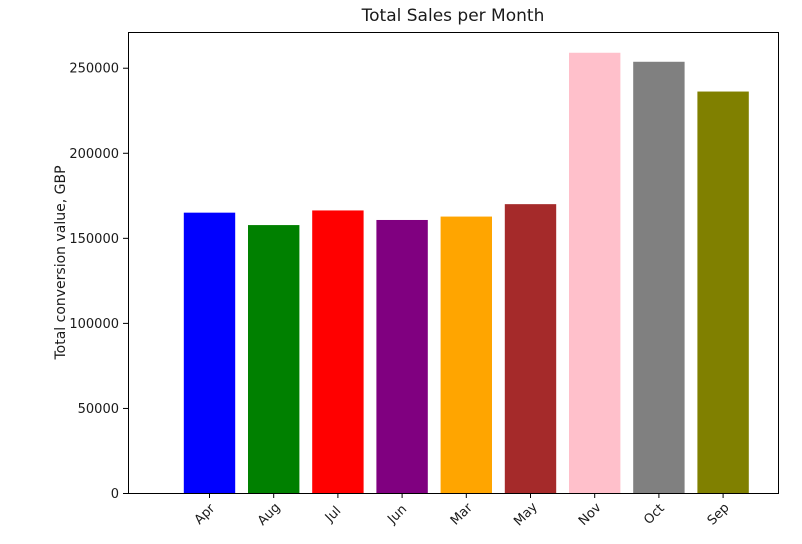 Image resolution: width=802 pixels, height=544 pixels. Describe the element at coordinates (205, 514) in the screenshot. I see `x-tick-label-apr: Apr` at that location.